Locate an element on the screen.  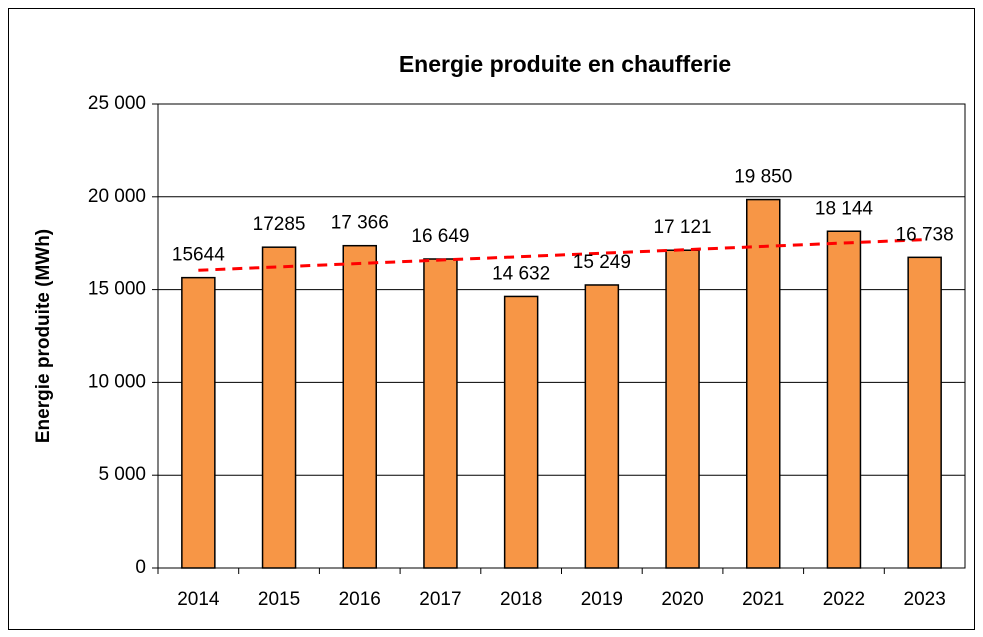
x-tick-label: 2023 is located at coordinates (925, 599).